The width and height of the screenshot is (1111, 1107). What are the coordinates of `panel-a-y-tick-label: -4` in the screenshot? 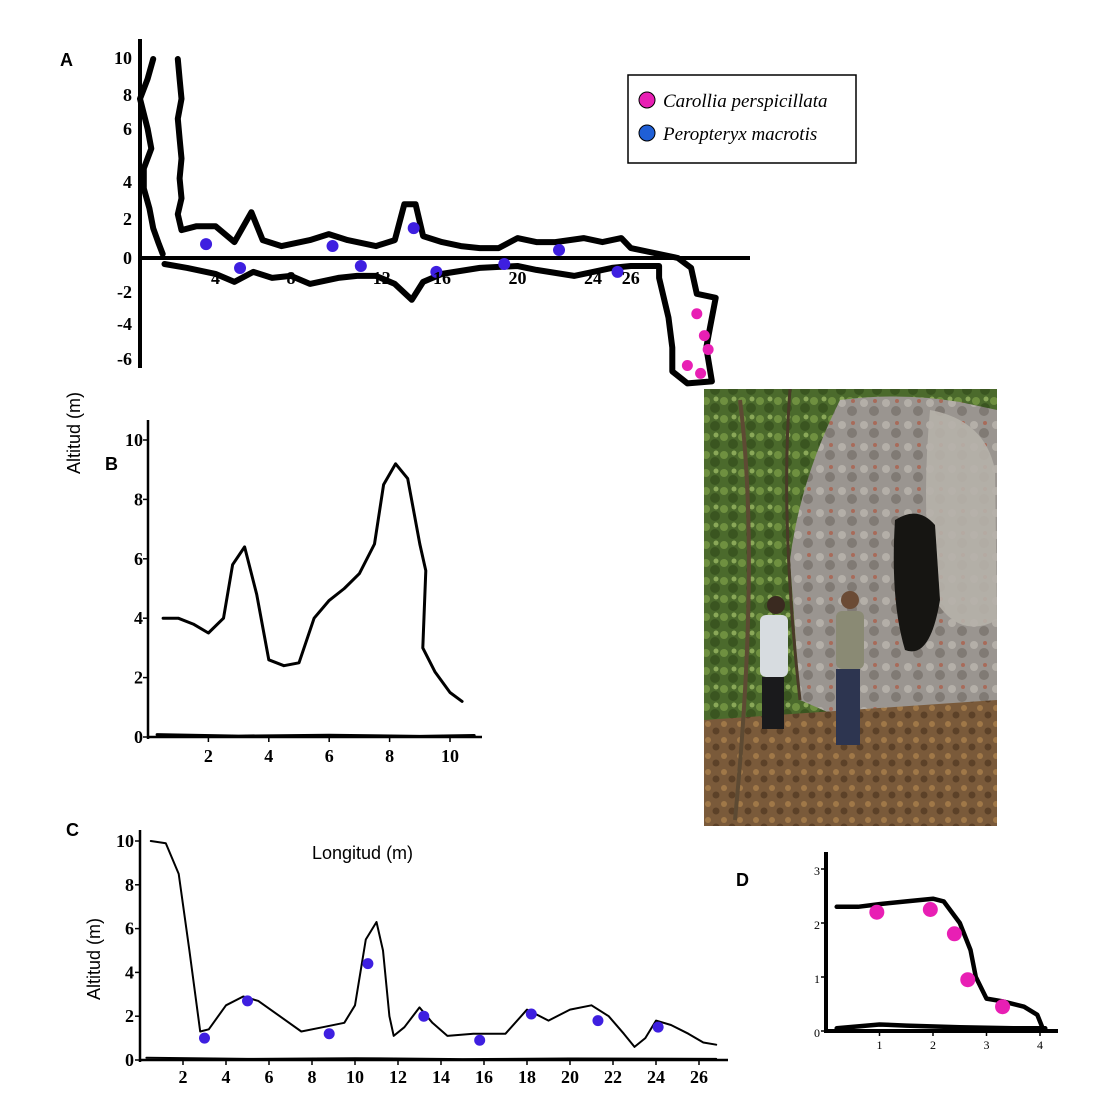 It's located at (124, 324).